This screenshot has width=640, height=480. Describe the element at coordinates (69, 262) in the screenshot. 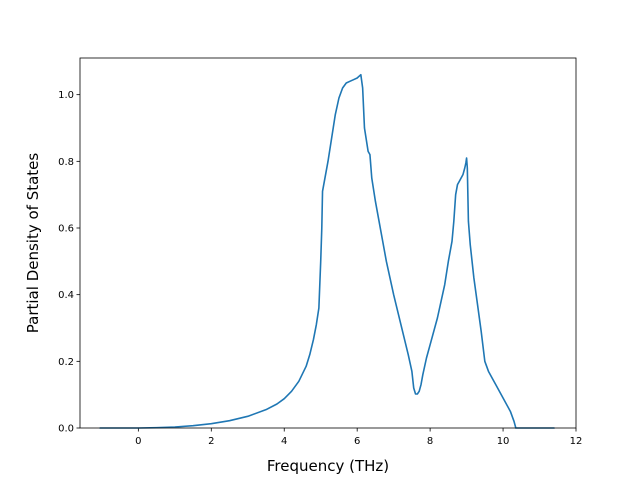

I see `y-axis: 0.0 0.2 0.4 0.6 0.8 1.0` at that location.